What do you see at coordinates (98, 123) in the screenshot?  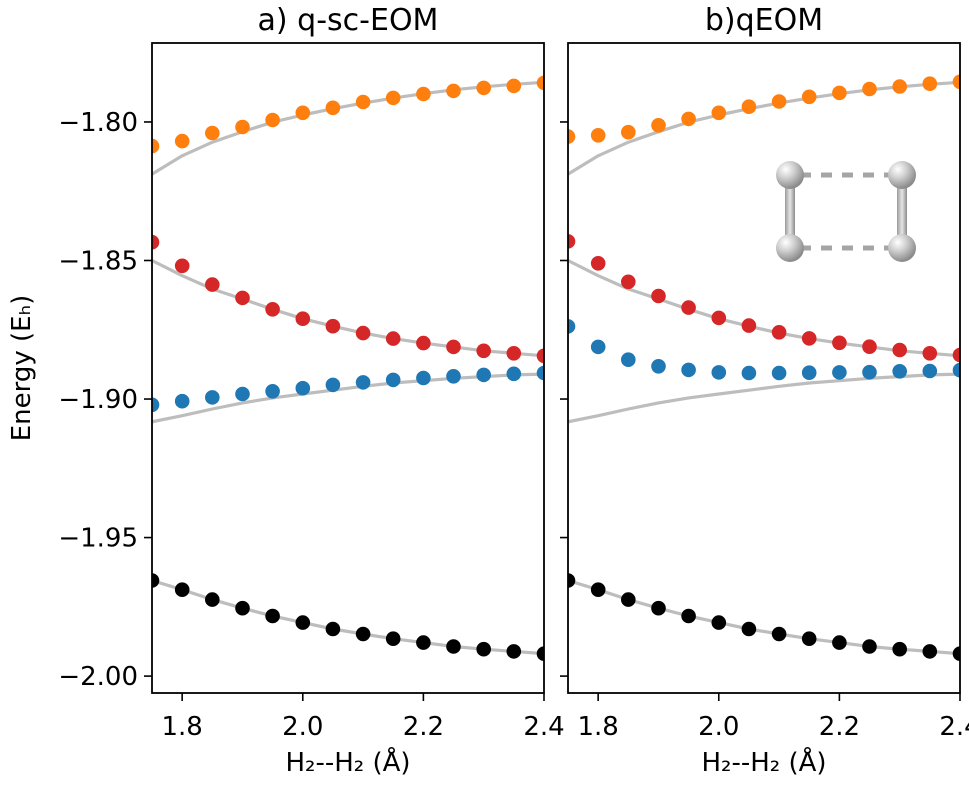 I see `y-tick-label: −1.80` at bounding box center [98, 123].